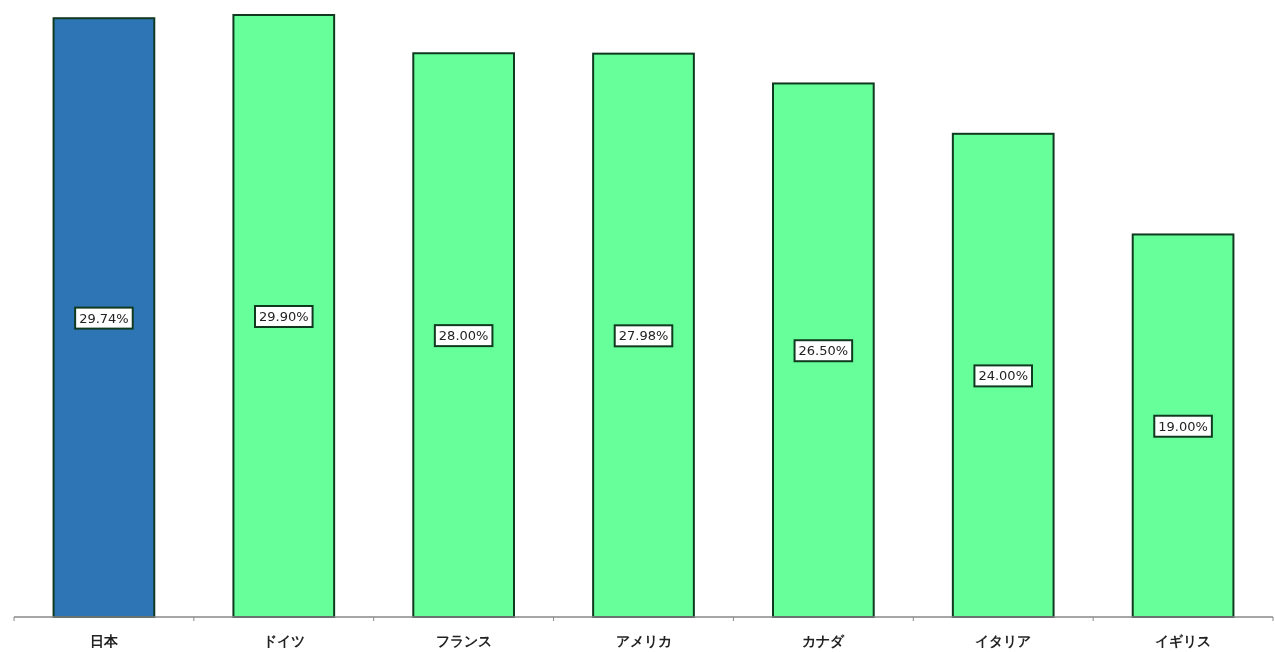 The height and width of the screenshot is (652, 1275). What do you see at coordinates (1183, 426) in the screenshot?
I see `data-label: 19.00%` at bounding box center [1183, 426].